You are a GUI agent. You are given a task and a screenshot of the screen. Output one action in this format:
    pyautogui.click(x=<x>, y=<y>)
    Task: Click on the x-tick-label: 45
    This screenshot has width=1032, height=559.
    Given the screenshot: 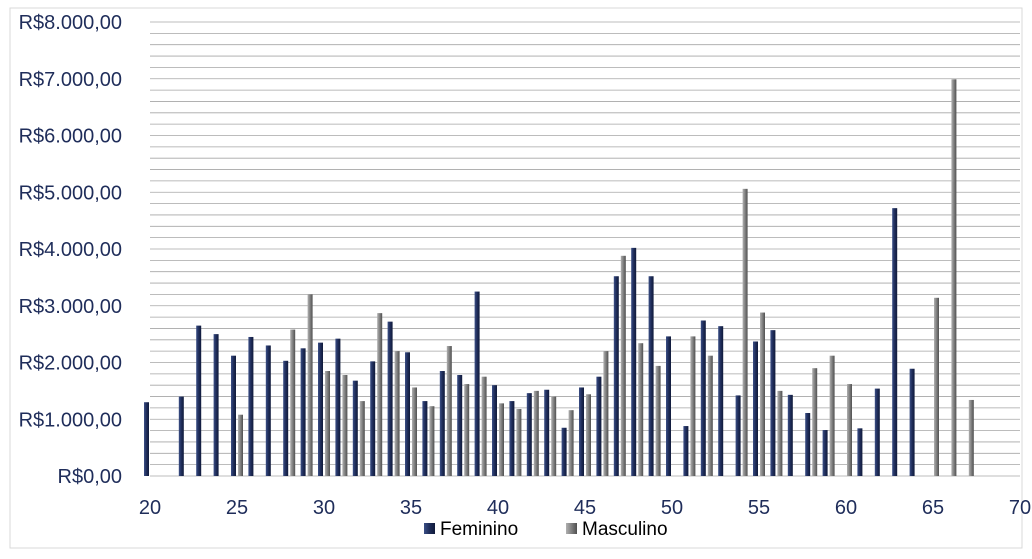 What is the action you would take?
    pyautogui.click(x=585, y=508)
    